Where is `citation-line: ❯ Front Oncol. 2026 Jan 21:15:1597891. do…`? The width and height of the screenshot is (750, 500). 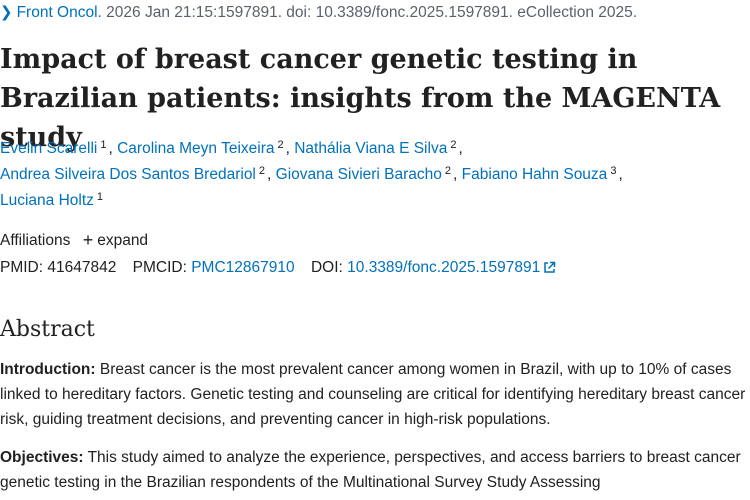
citation-line: ❯ Front Oncol. 2026 Jan 21:15:1597891. do… is located at coordinates (318, 13).